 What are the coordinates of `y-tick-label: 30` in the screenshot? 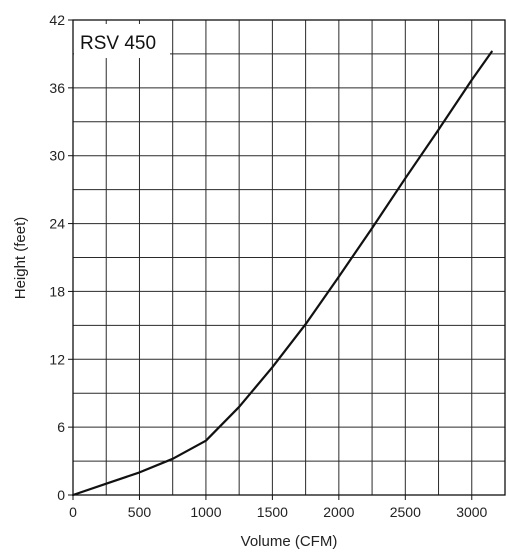 It's located at (57, 156).